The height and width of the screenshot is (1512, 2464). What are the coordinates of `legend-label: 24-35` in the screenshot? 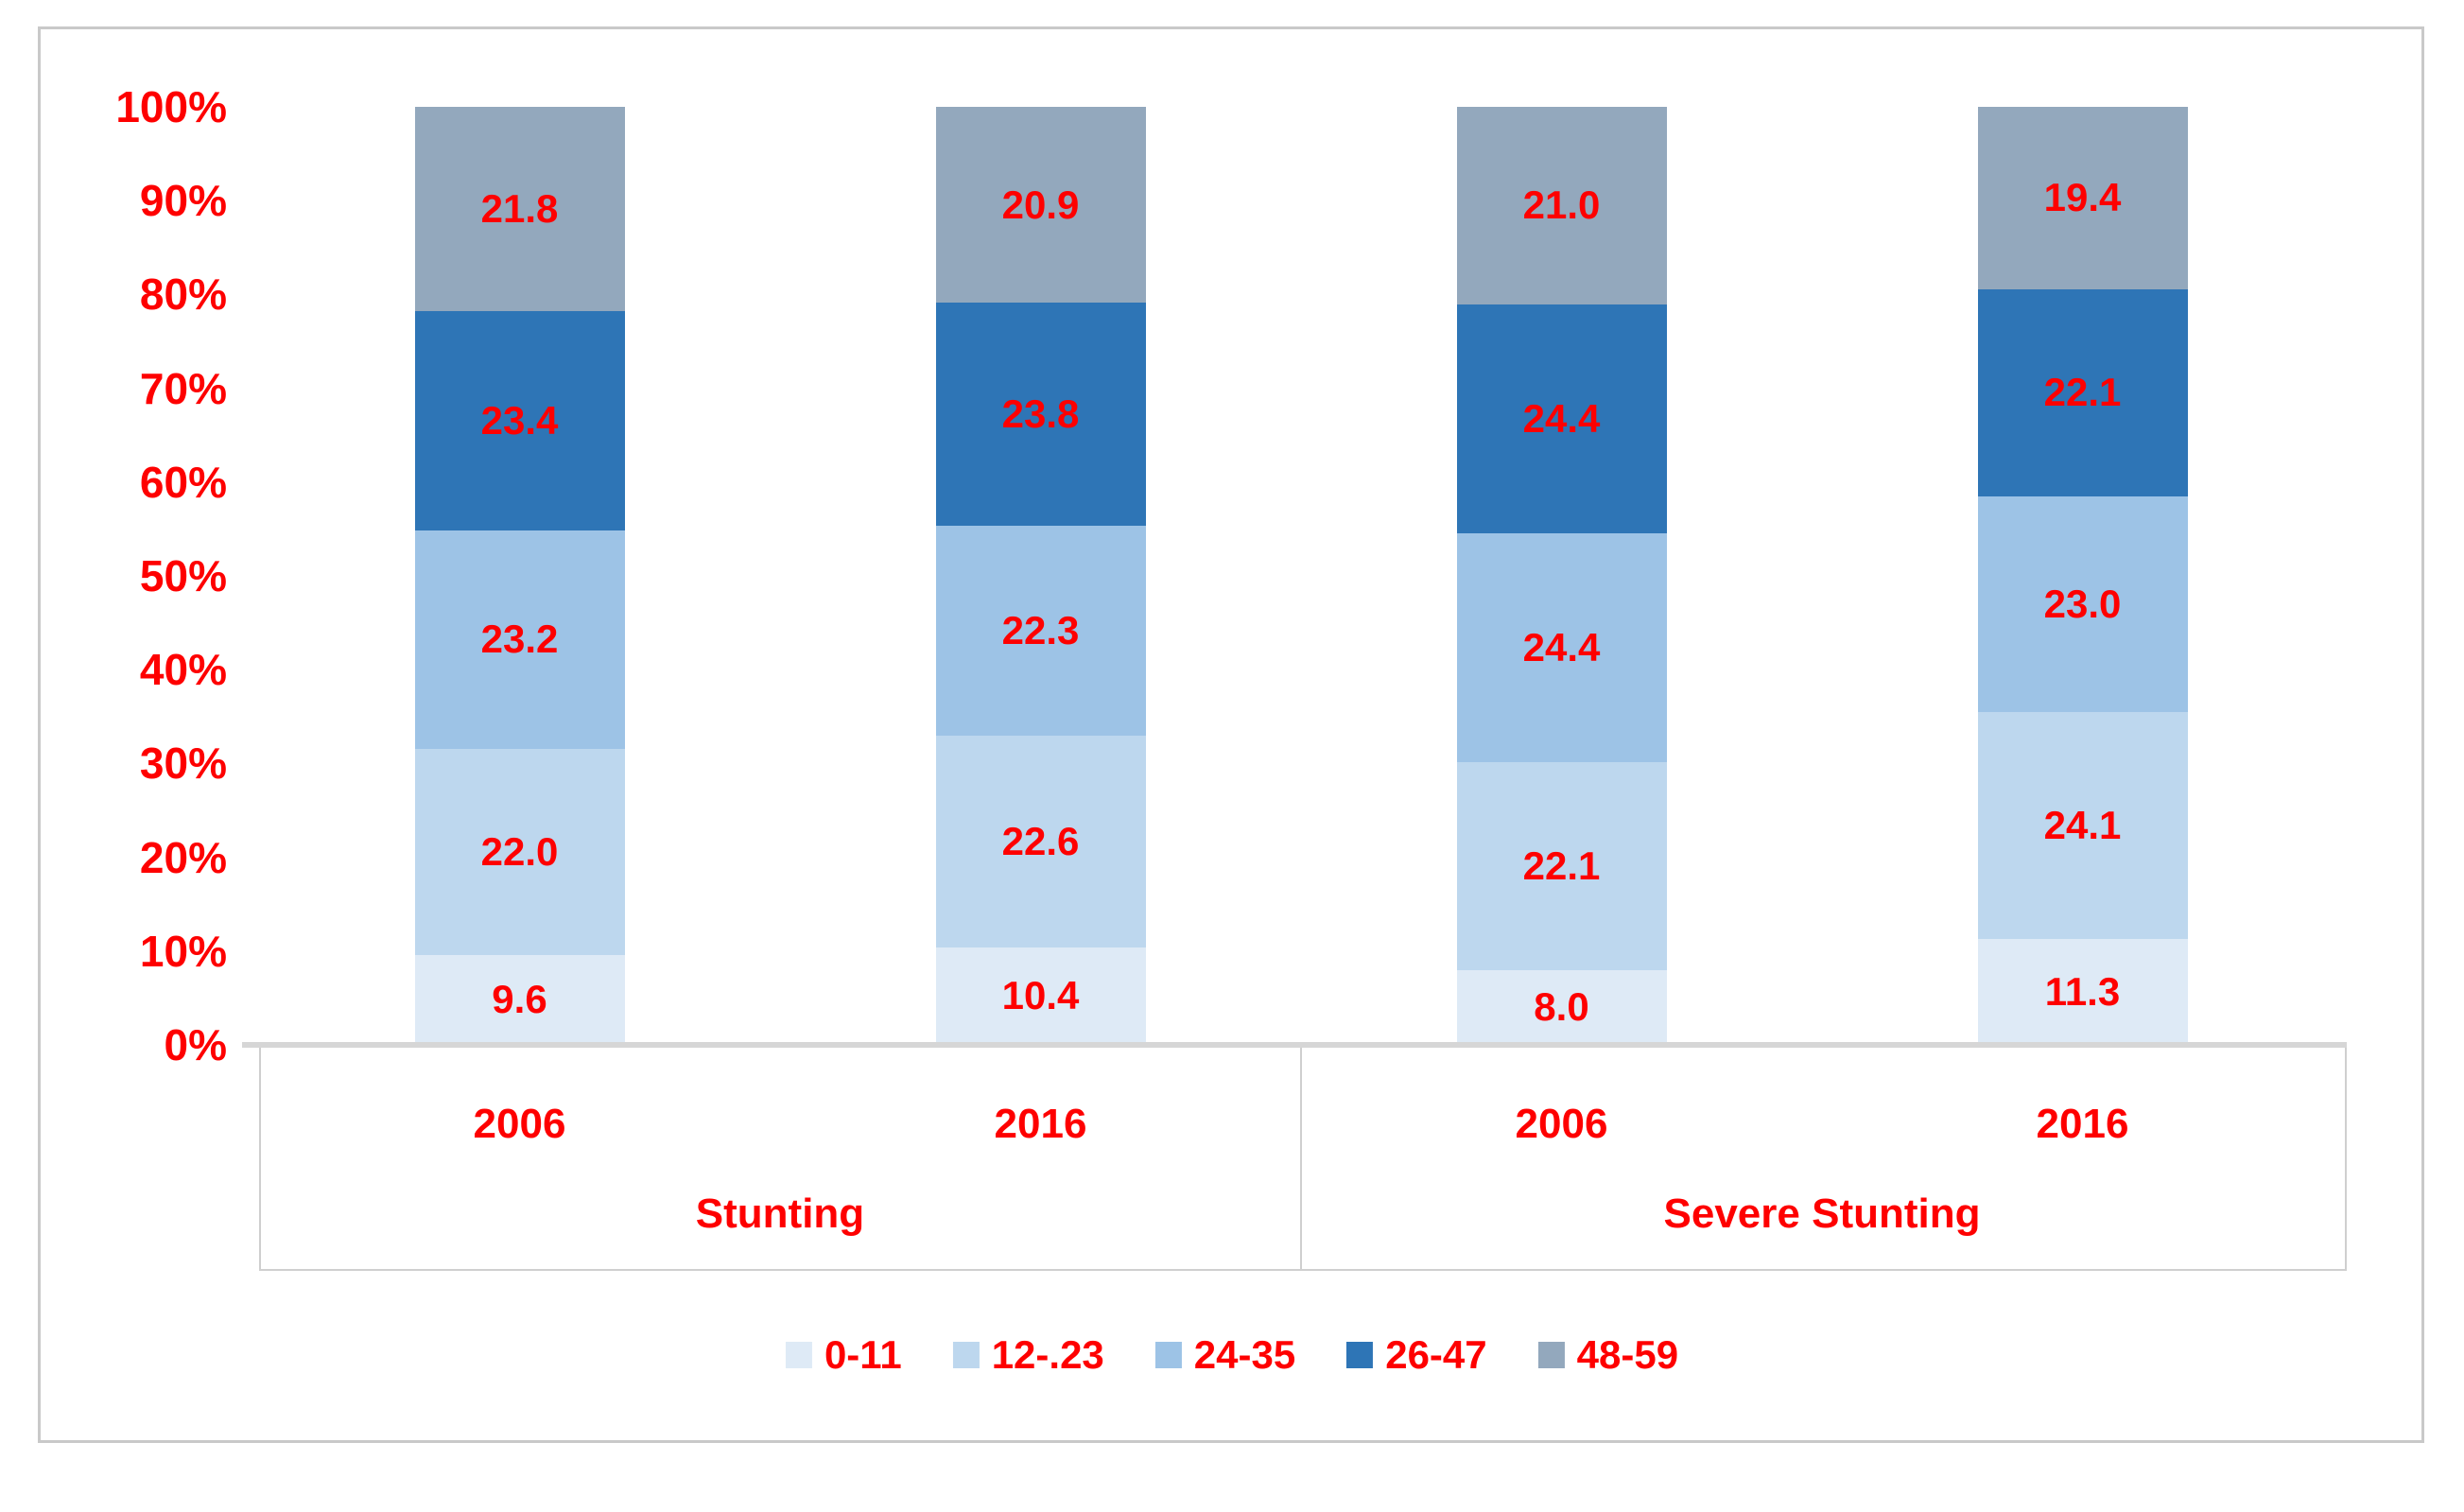 It's located at (1244, 1354).